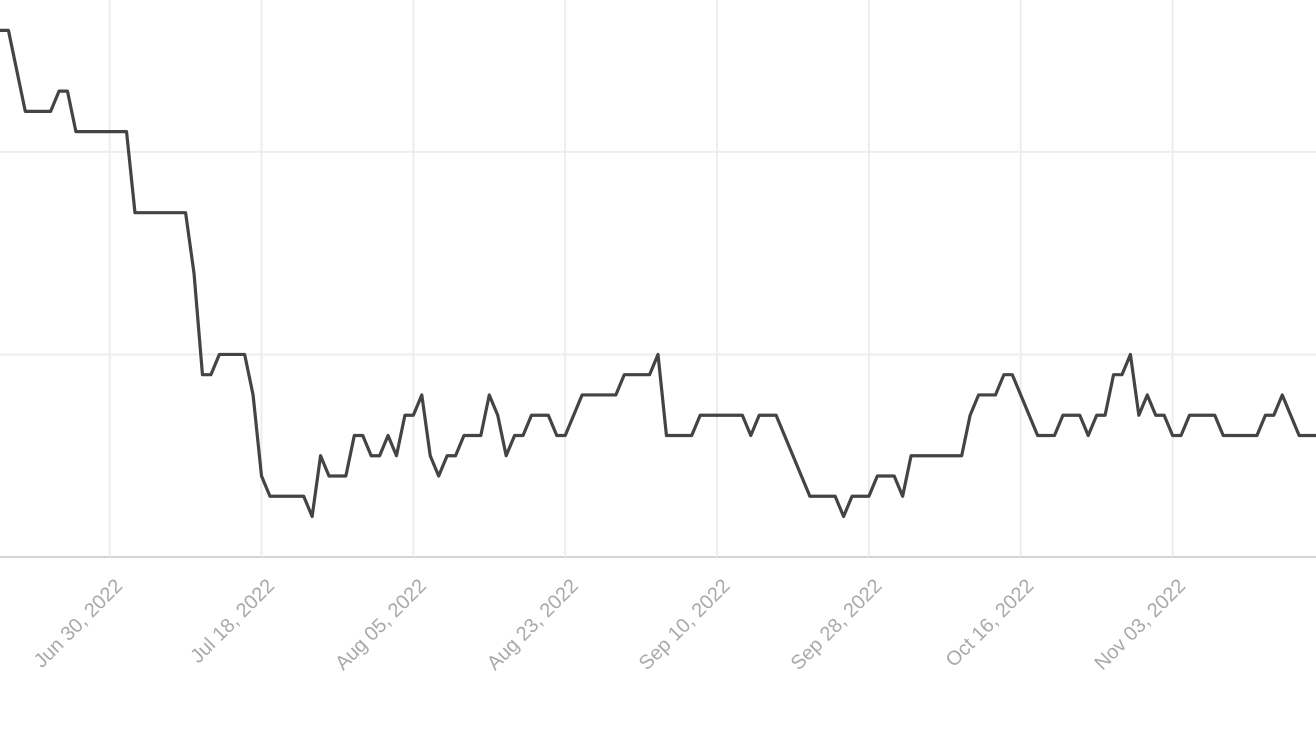 The image size is (1316, 734). Describe the element at coordinates (990, 623) in the screenshot. I see `x-tick-label: Oct 16, 2022` at that location.